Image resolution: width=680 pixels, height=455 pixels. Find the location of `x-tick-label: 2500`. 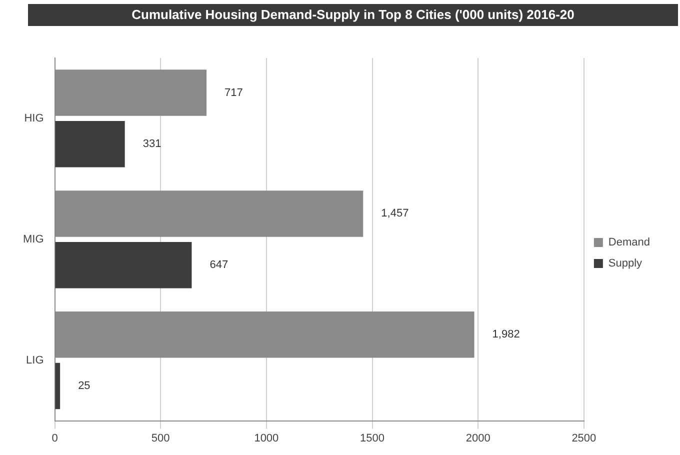

x-tick-label: 2500 is located at coordinates (584, 438).